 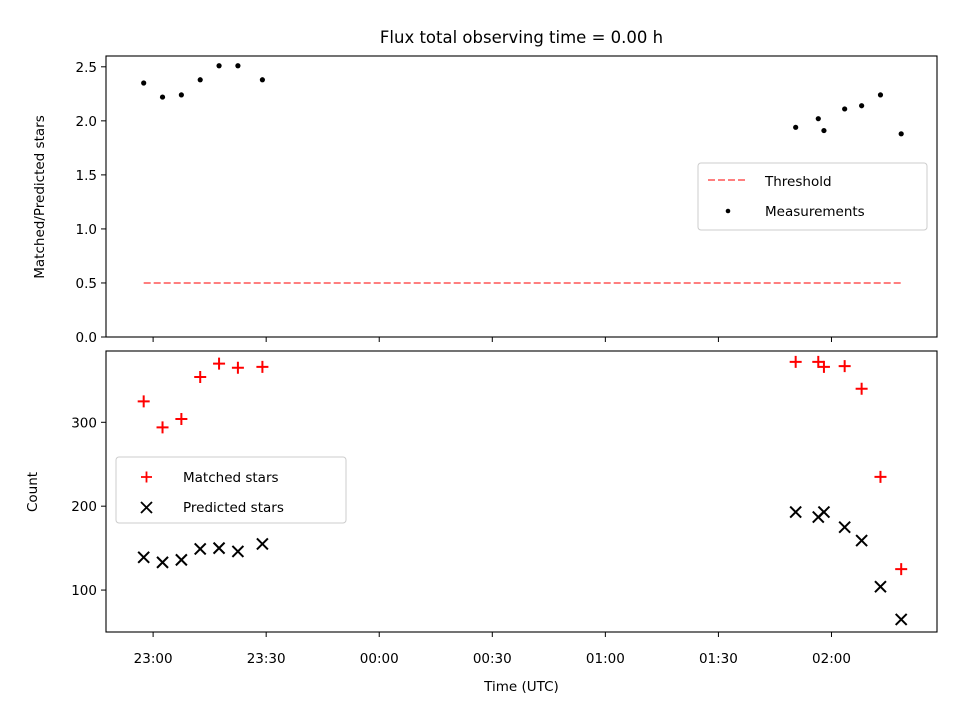 What do you see at coordinates (233, 508) in the screenshot?
I see `predicted-legend-label: Predicted stars` at bounding box center [233, 508].